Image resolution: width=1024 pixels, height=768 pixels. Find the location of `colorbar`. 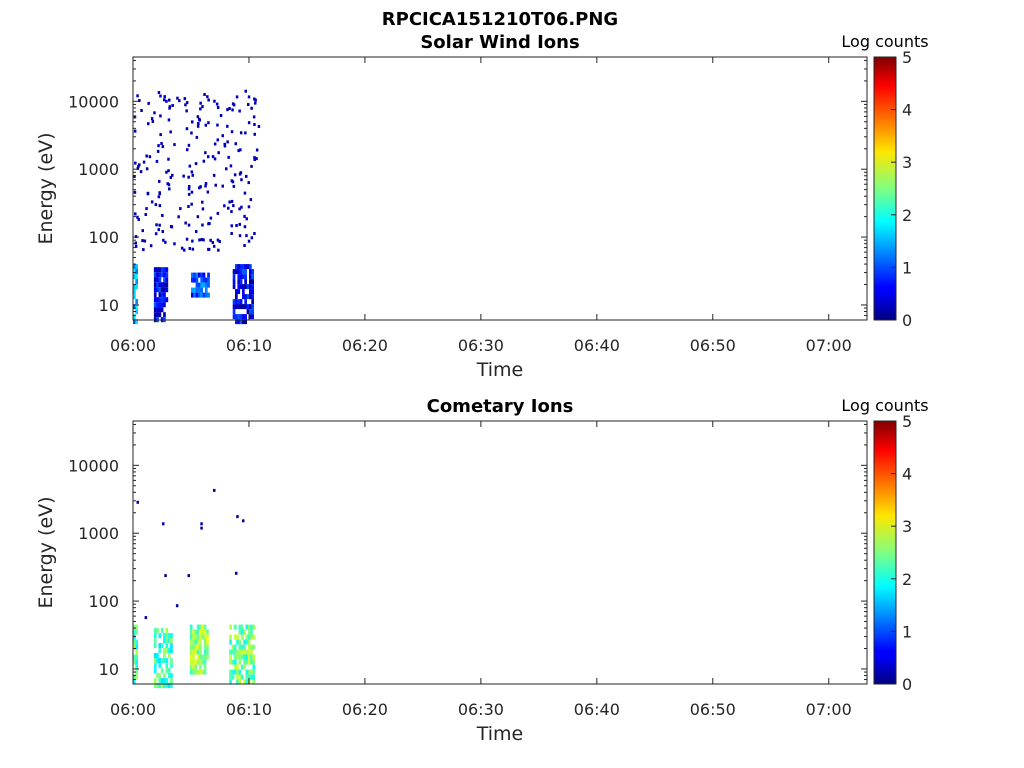

colorbar is located at coordinates (885, 188).